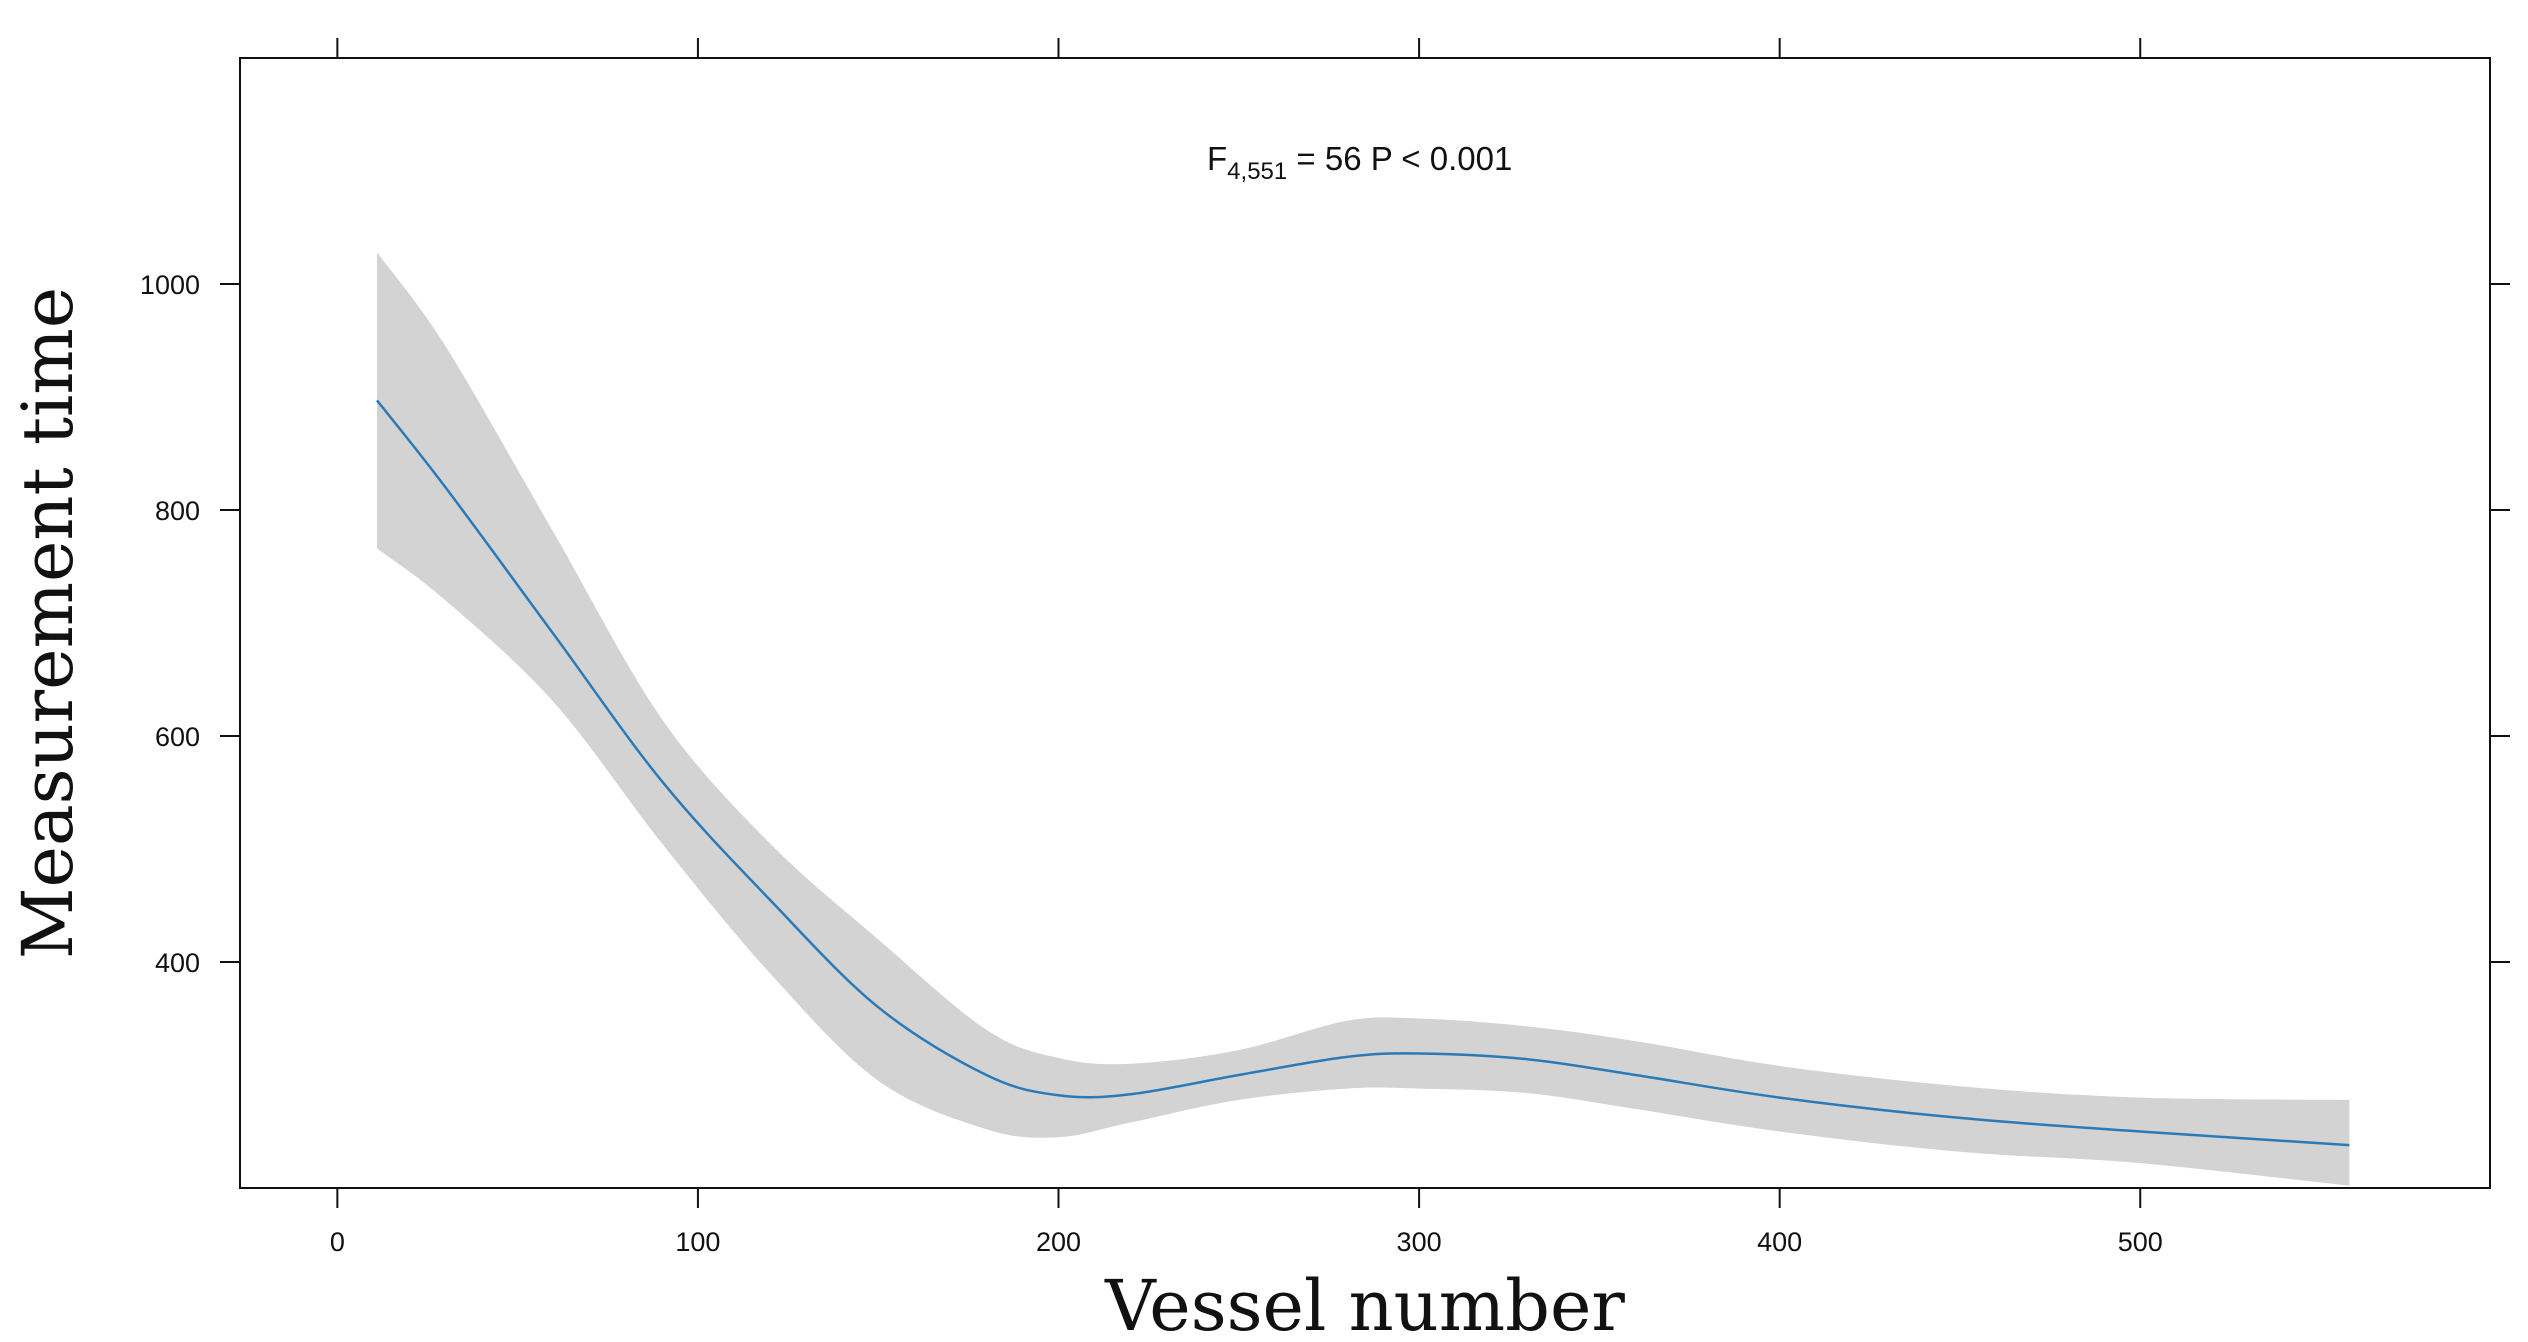  I want to click on x-tick-label: 500, so click(2140, 1242).